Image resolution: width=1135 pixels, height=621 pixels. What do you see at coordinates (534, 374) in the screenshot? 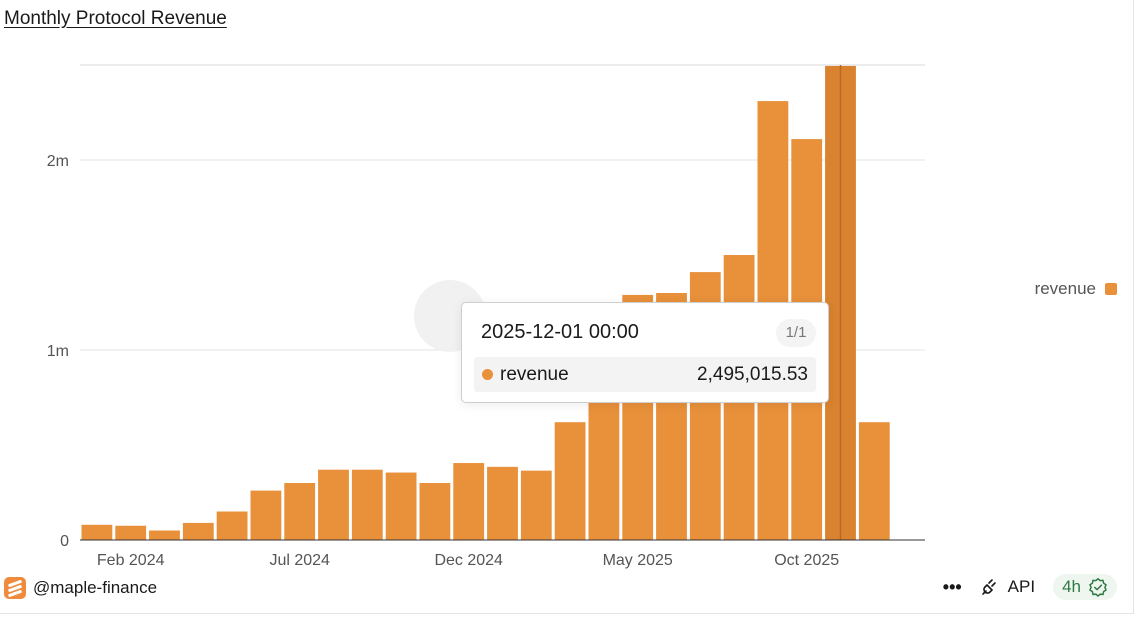
I see `tooltip-series-name: revenue` at bounding box center [534, 374].